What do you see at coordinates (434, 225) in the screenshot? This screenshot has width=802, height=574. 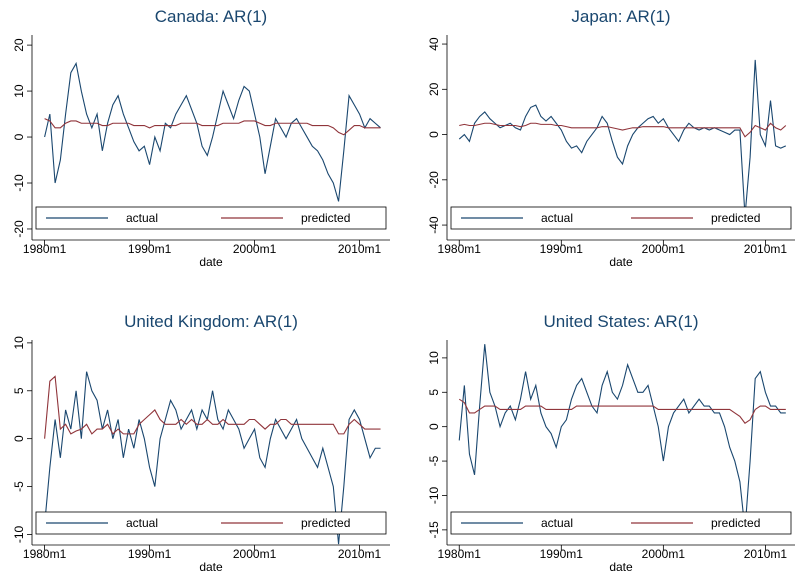 I see `y-tick-label: -40` at bounding box center [434, 225].